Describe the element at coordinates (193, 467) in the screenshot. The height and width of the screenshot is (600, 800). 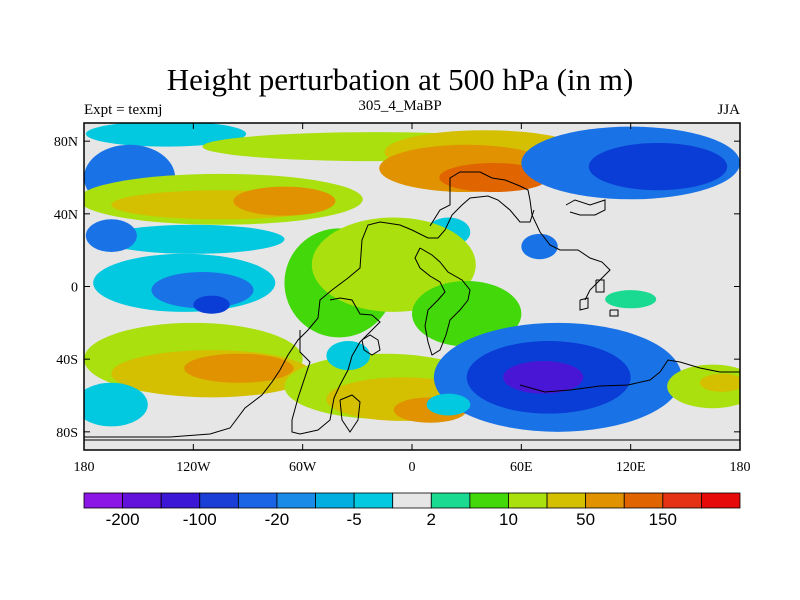
I see `x-tick-label-1: 120W` at that location.